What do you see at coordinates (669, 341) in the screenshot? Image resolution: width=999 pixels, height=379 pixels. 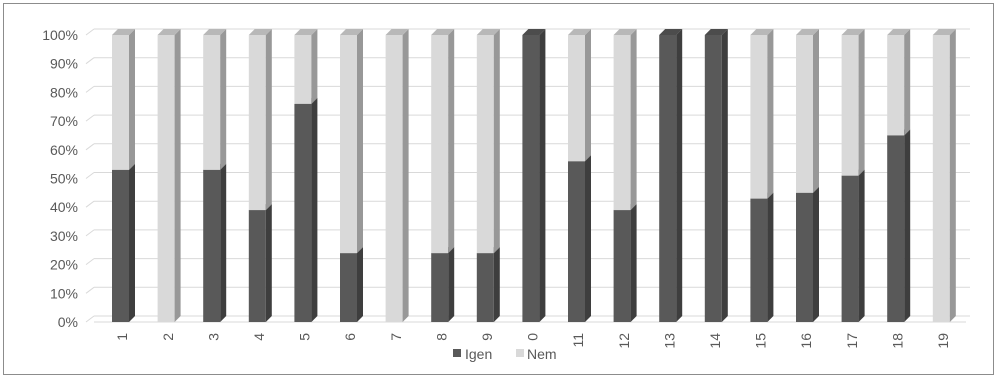 I see `x-tick-label: 13` at bounding box center [669, 341].